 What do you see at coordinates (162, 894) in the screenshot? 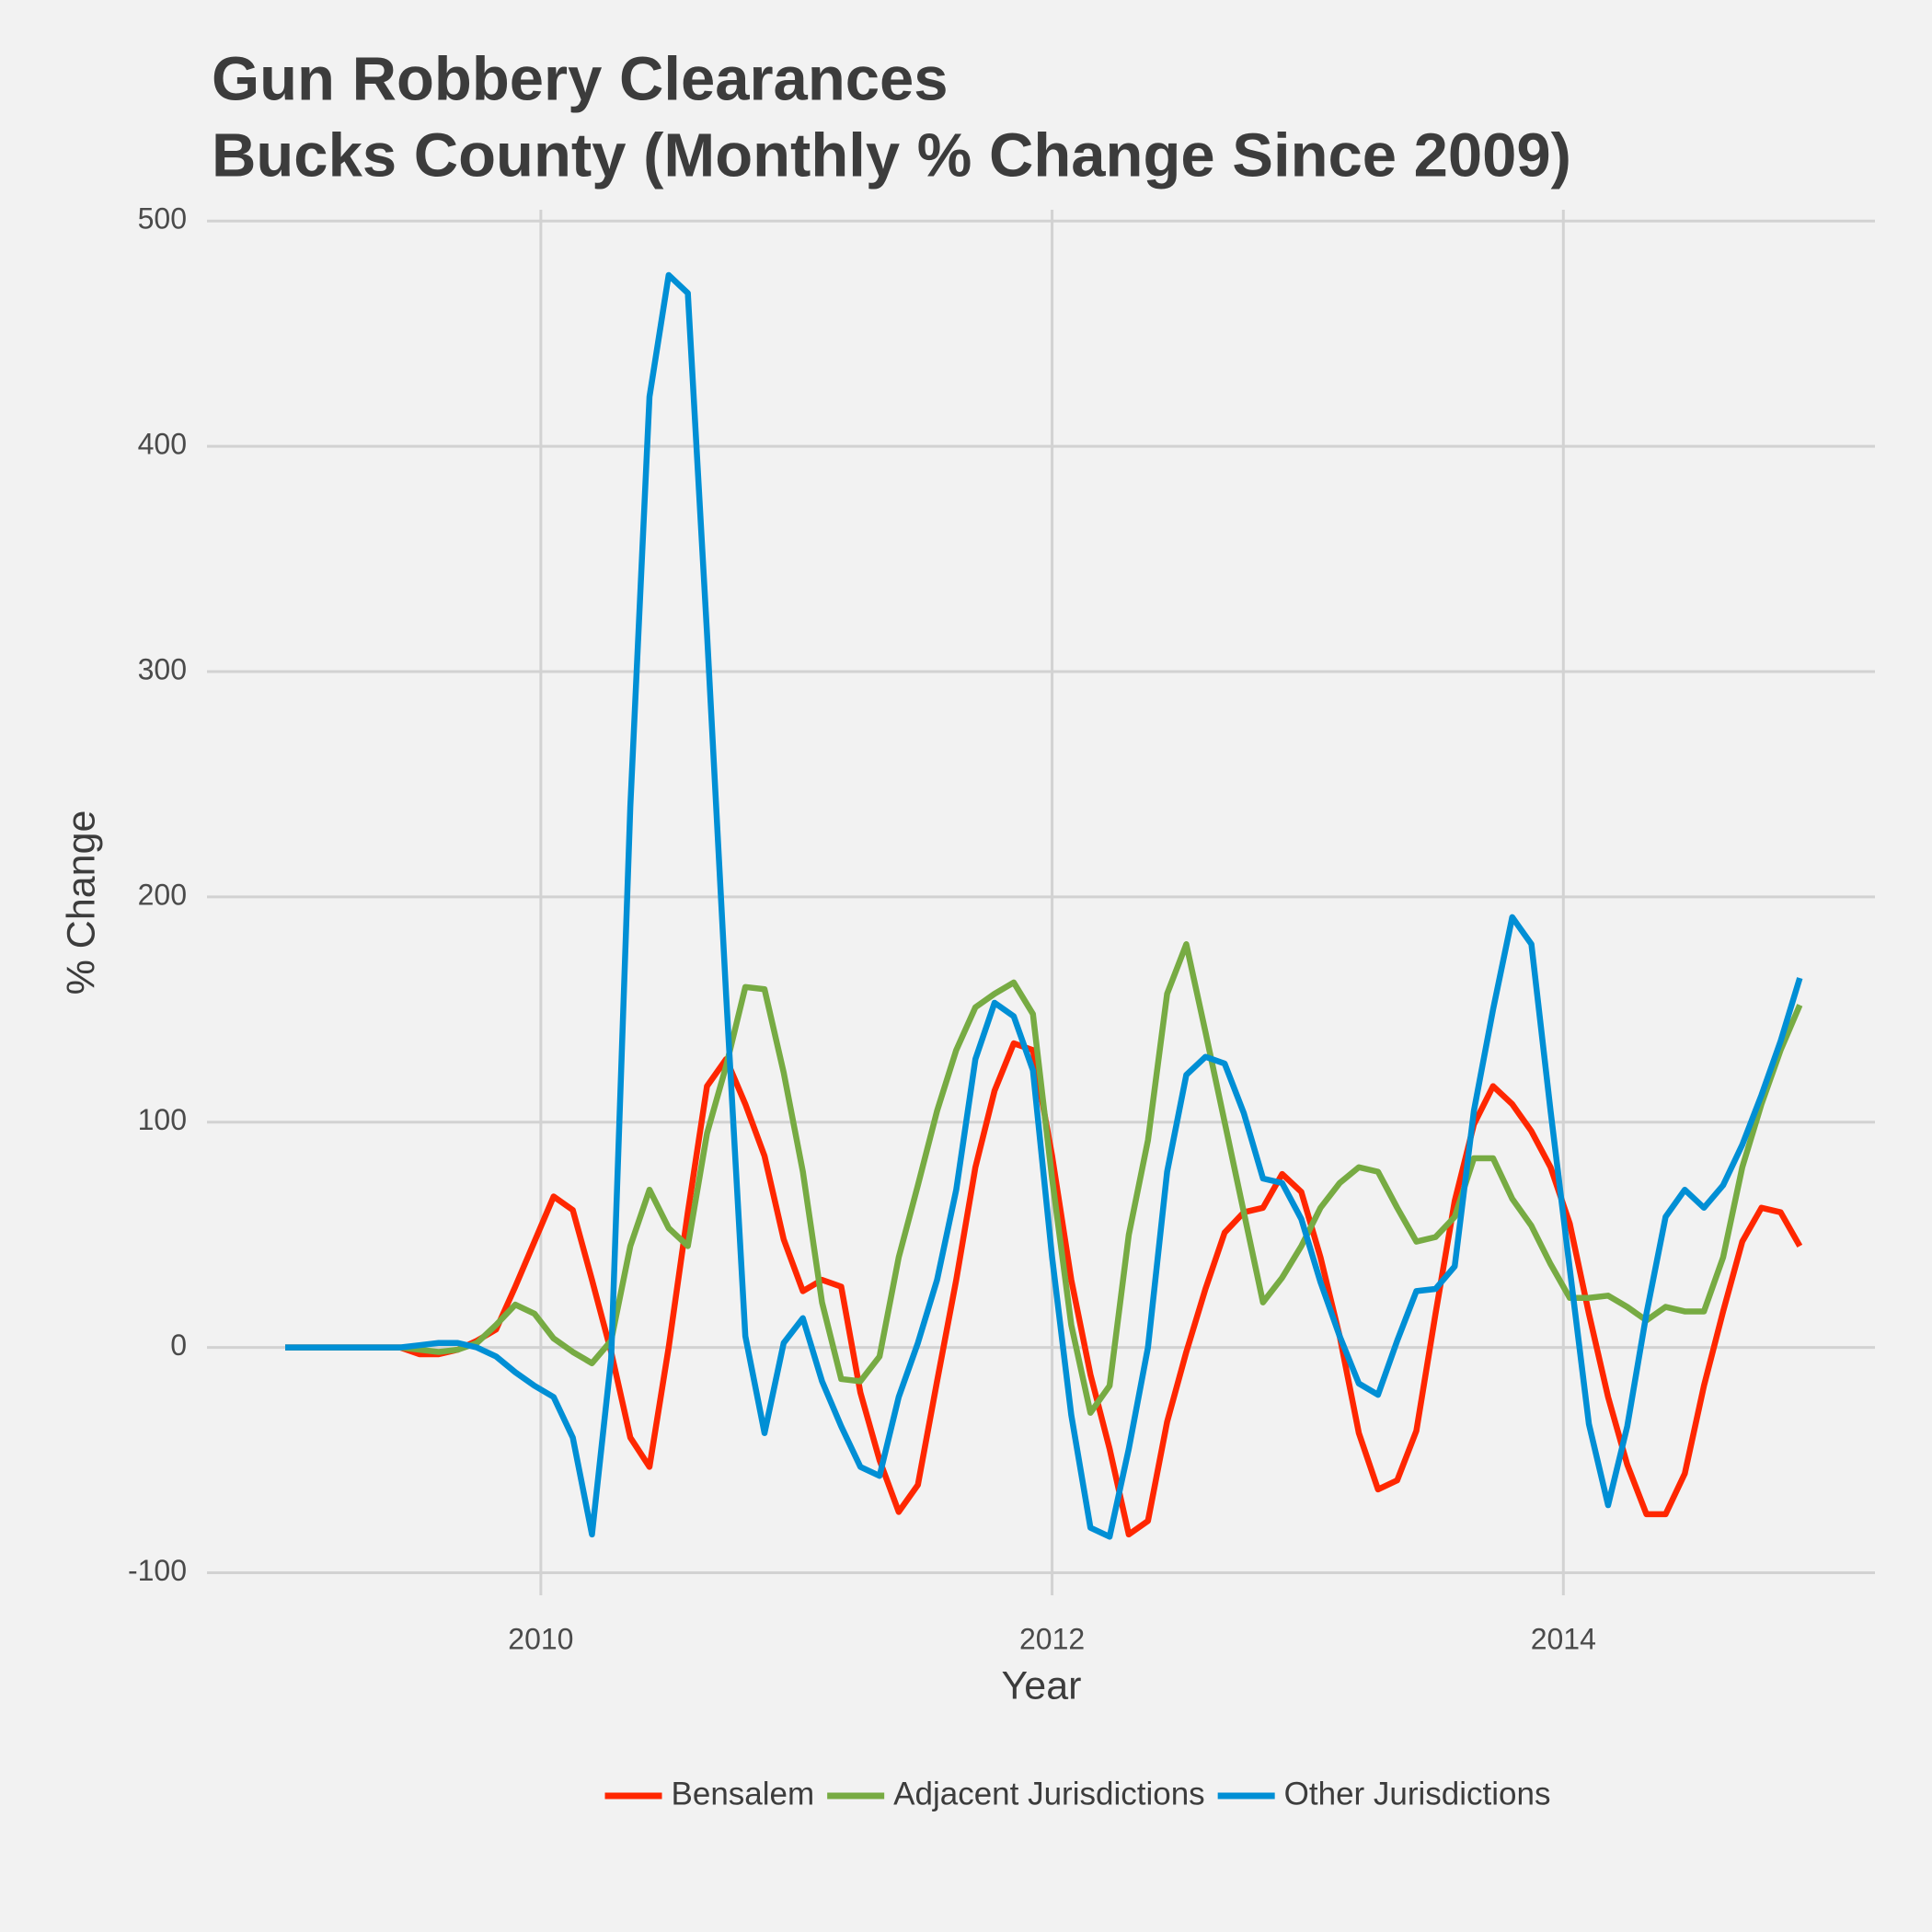
I see `y-tick-label: 200` at bounding box center [162, 894].